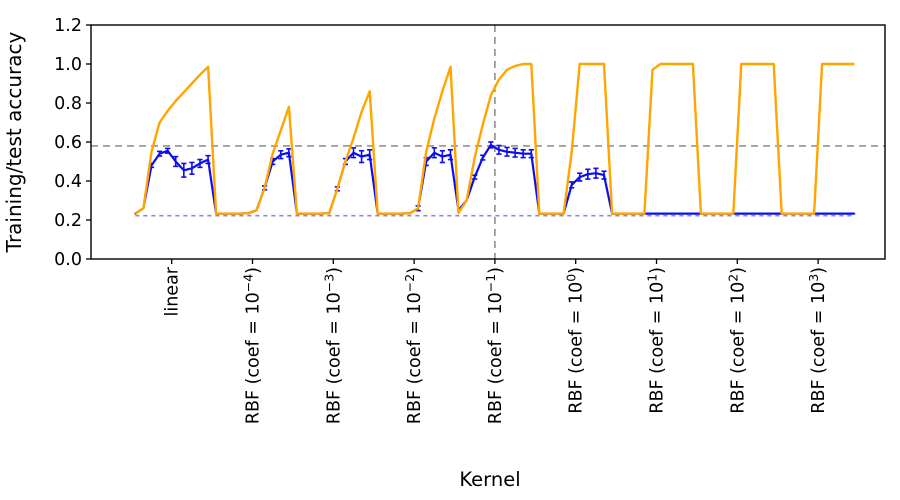 The height and width of the screenshot is (500, 900). Describe the element at coordinates (252, 345) in the screenshot. I see `x-tick-label: RBF (coef = 10−4)` at that location.